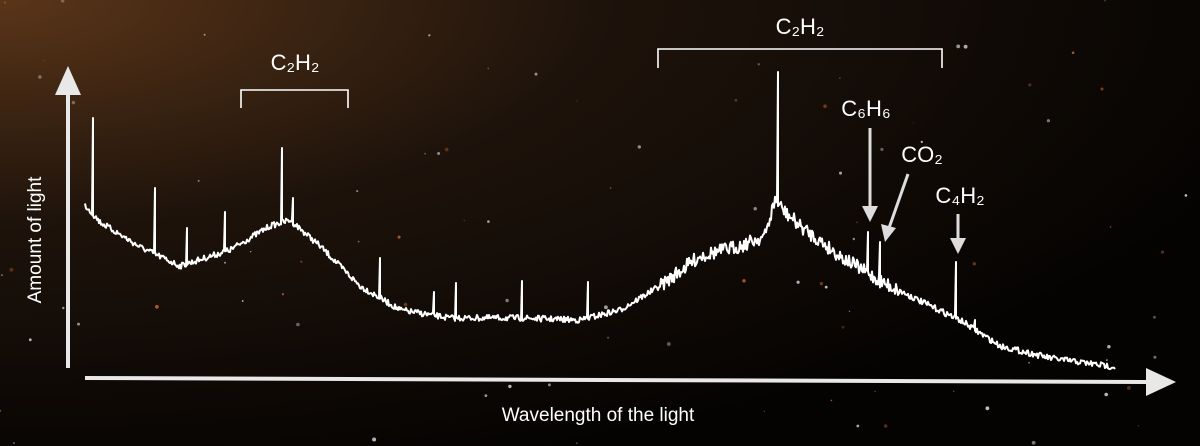  I want to click on y-axis-arrowhead, so click(68, 80).